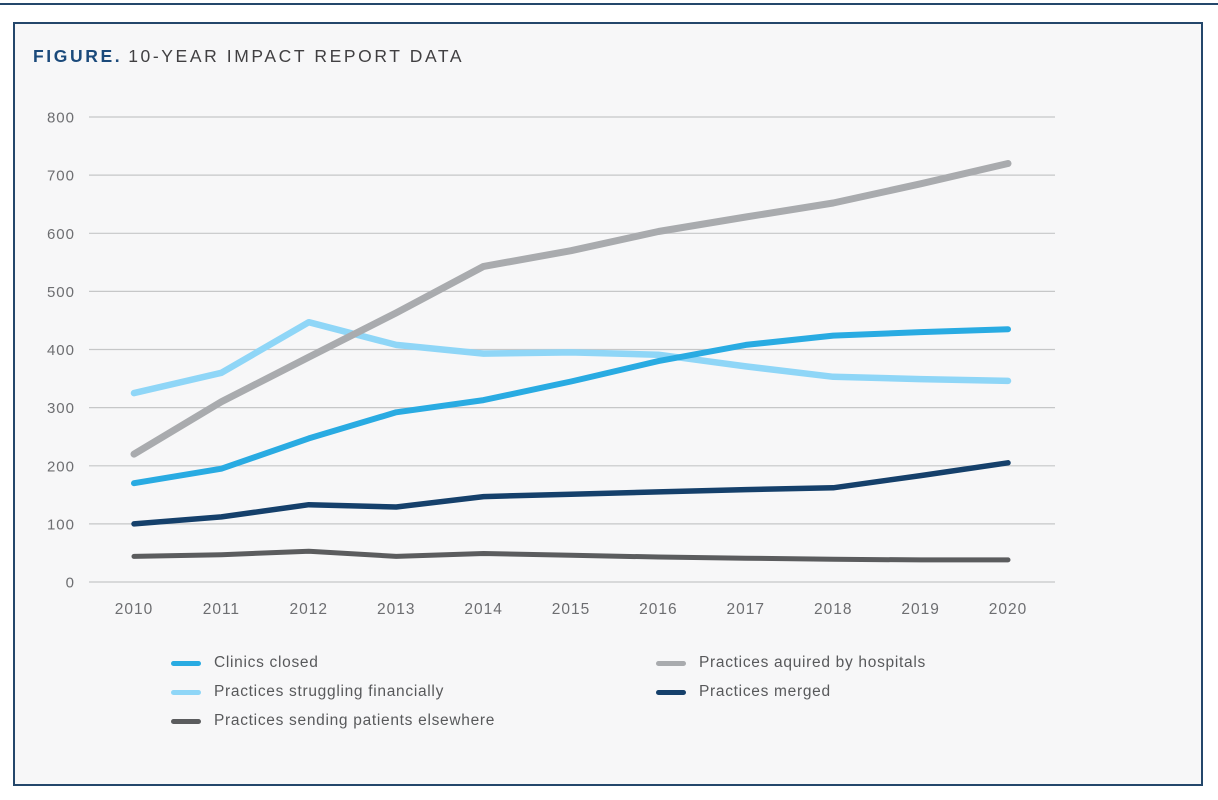 The width and height of the screenshot is (1218, 800). What do you see at coordinates (61, 292) in the screenshot?
I see `y-tick-label: 500` at bounding box center [61, 292].